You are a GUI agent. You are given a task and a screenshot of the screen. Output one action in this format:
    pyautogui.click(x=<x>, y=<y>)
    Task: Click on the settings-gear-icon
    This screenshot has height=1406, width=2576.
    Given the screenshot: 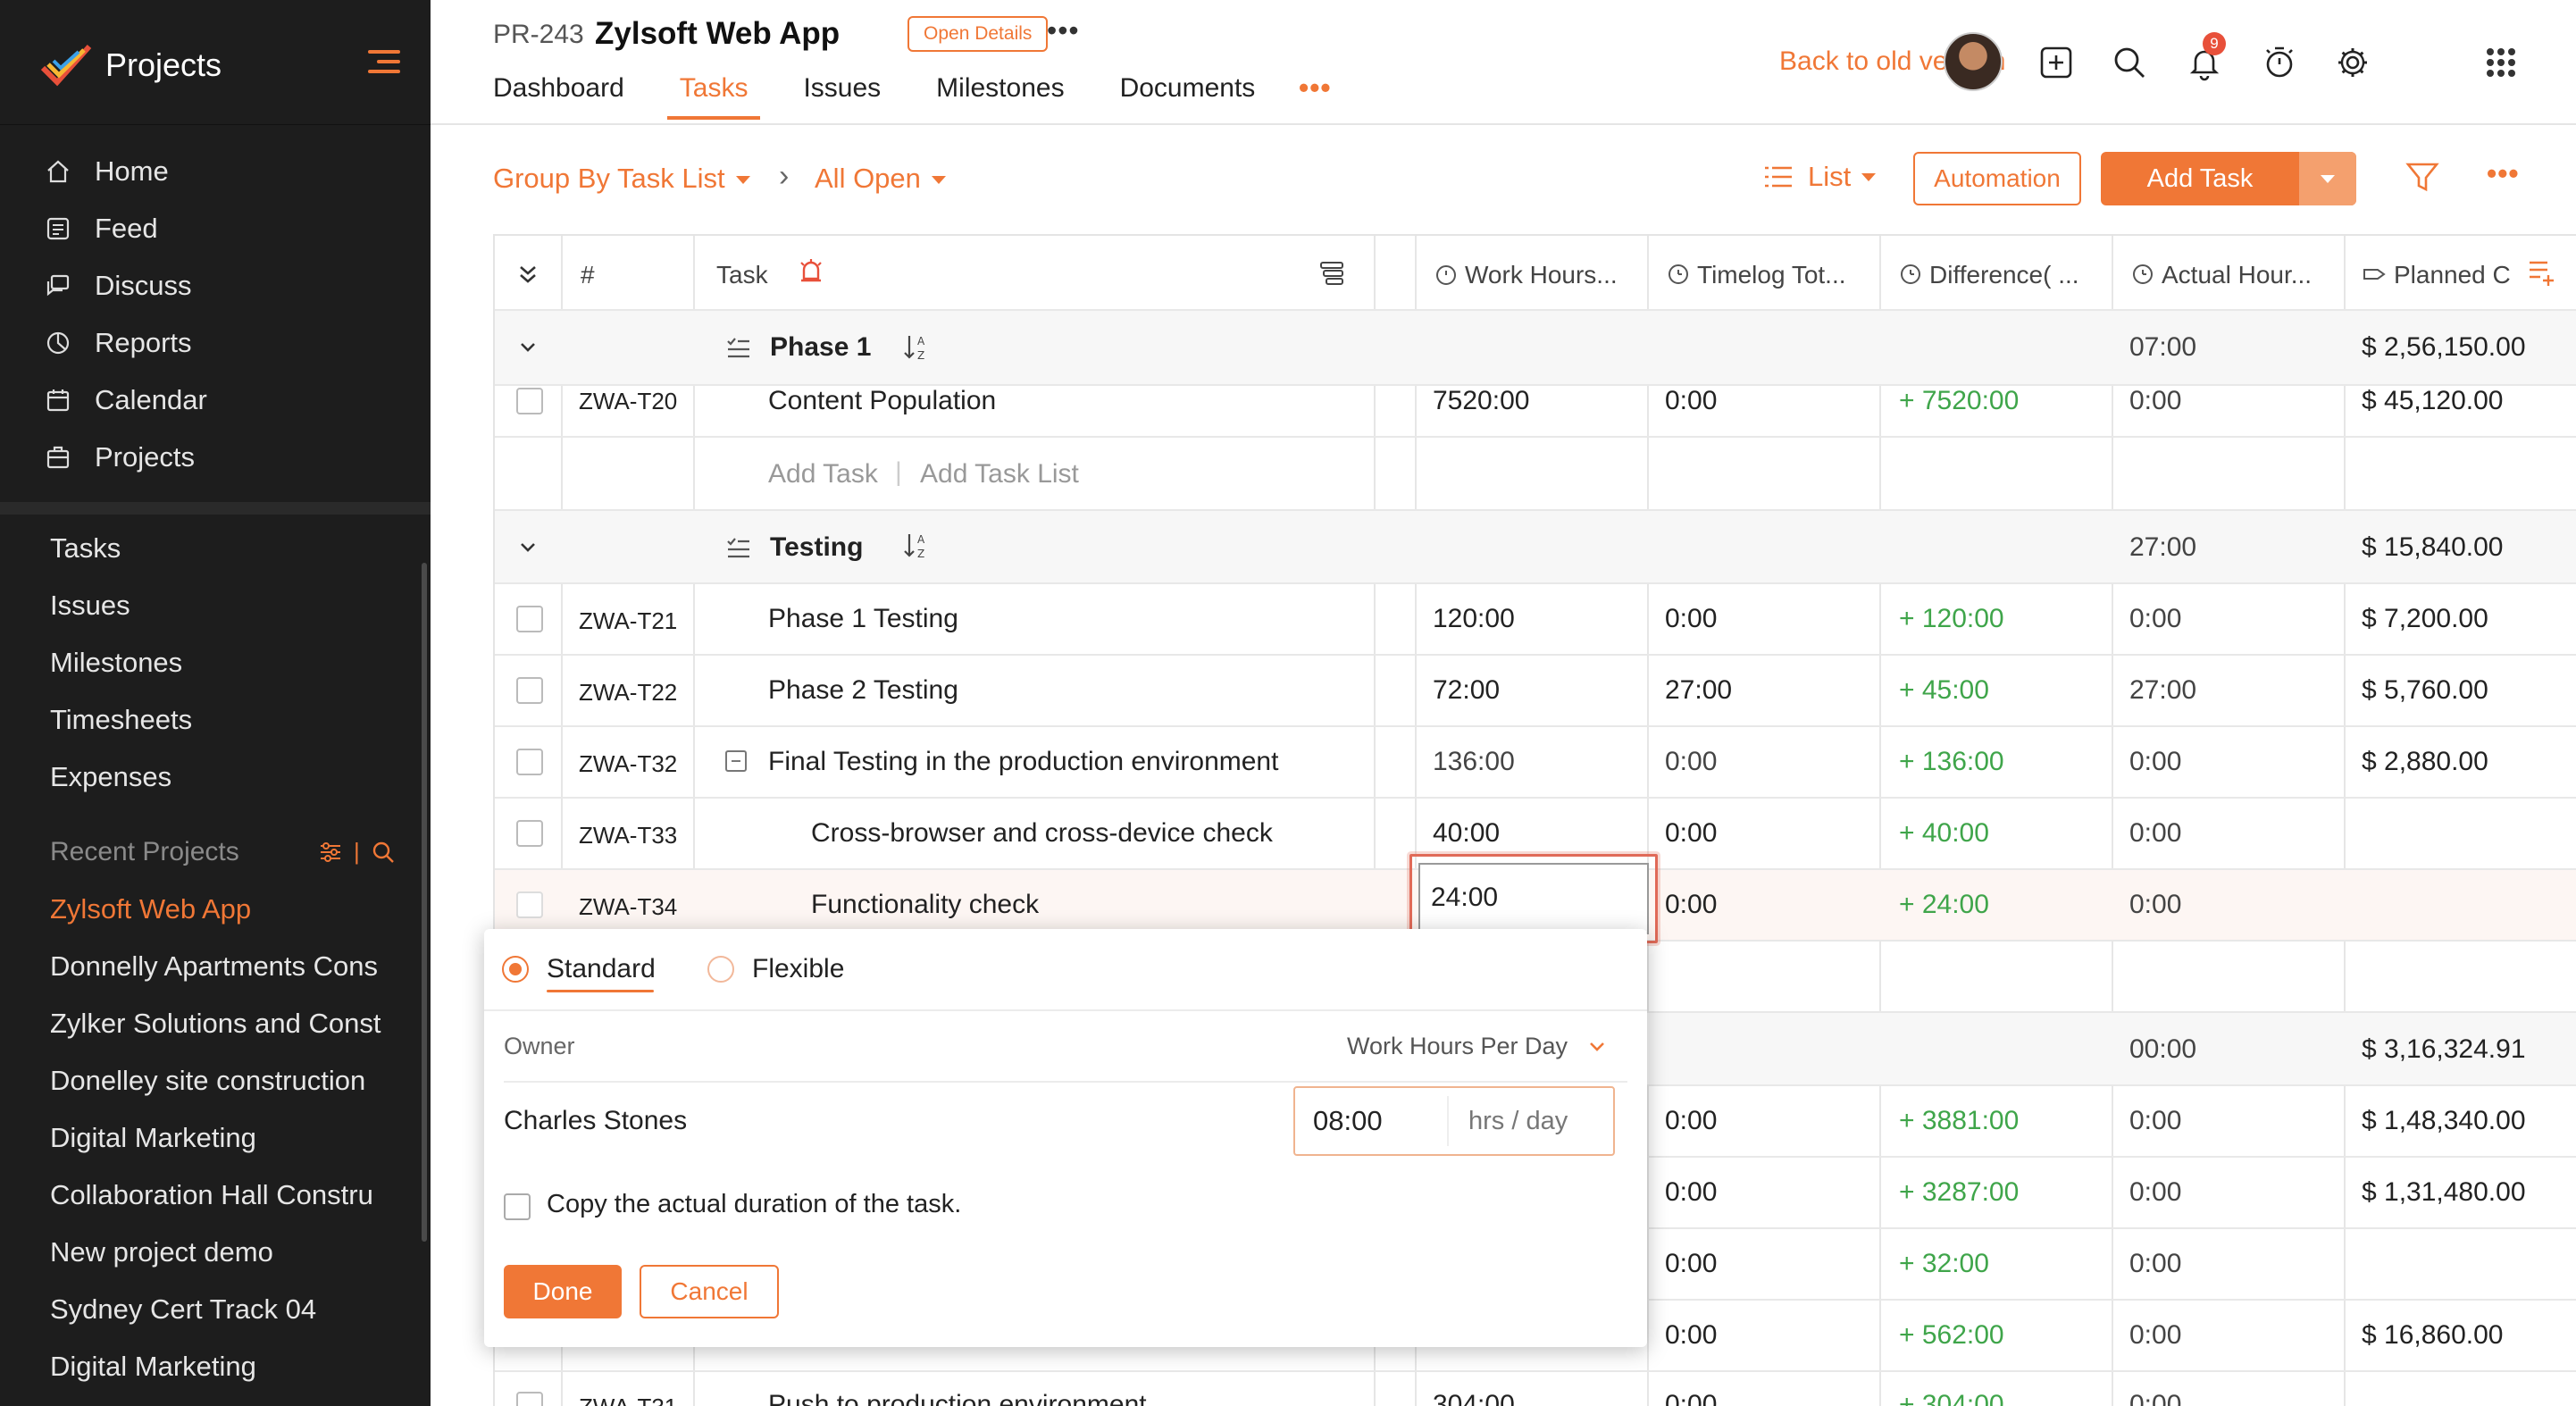 What is the action you would take?
    pyautogui.click(x=2352, y=62)
    